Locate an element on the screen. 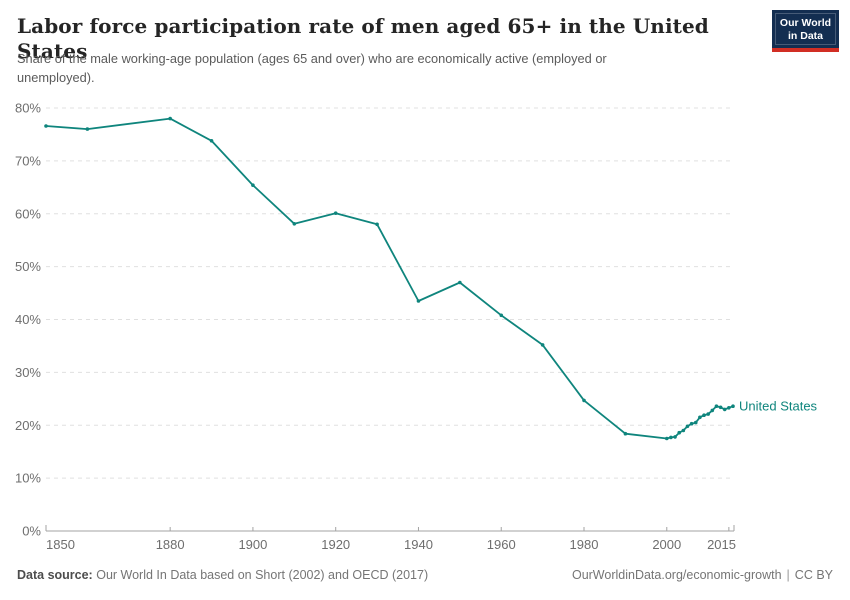 The height and width of the screenshot is (600, 850). license-label: CC BY is located at coordinates (813, 575).